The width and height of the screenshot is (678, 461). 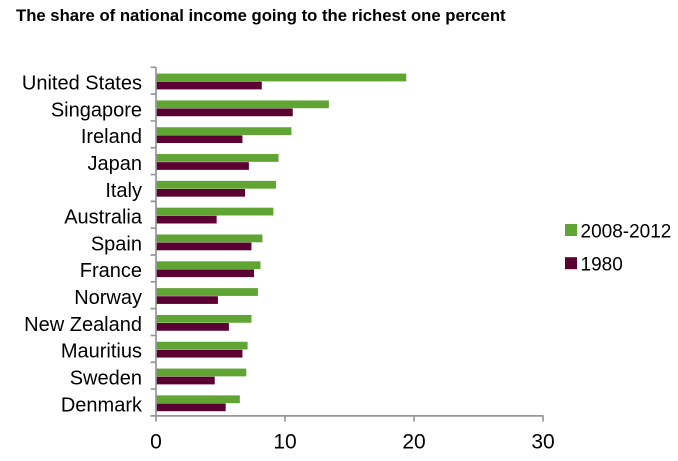 I want to click on svg-text: Japan, so click(x=115, y=164).